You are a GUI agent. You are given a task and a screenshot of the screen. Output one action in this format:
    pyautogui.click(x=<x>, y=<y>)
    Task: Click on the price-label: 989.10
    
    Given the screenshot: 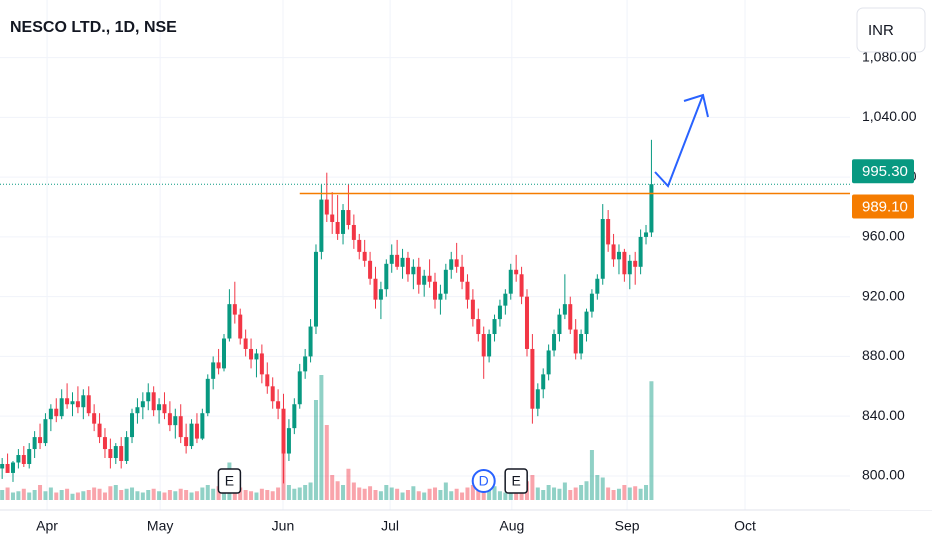 What is the action you would take?
    pyautogui.click(x=885, y=206)
    